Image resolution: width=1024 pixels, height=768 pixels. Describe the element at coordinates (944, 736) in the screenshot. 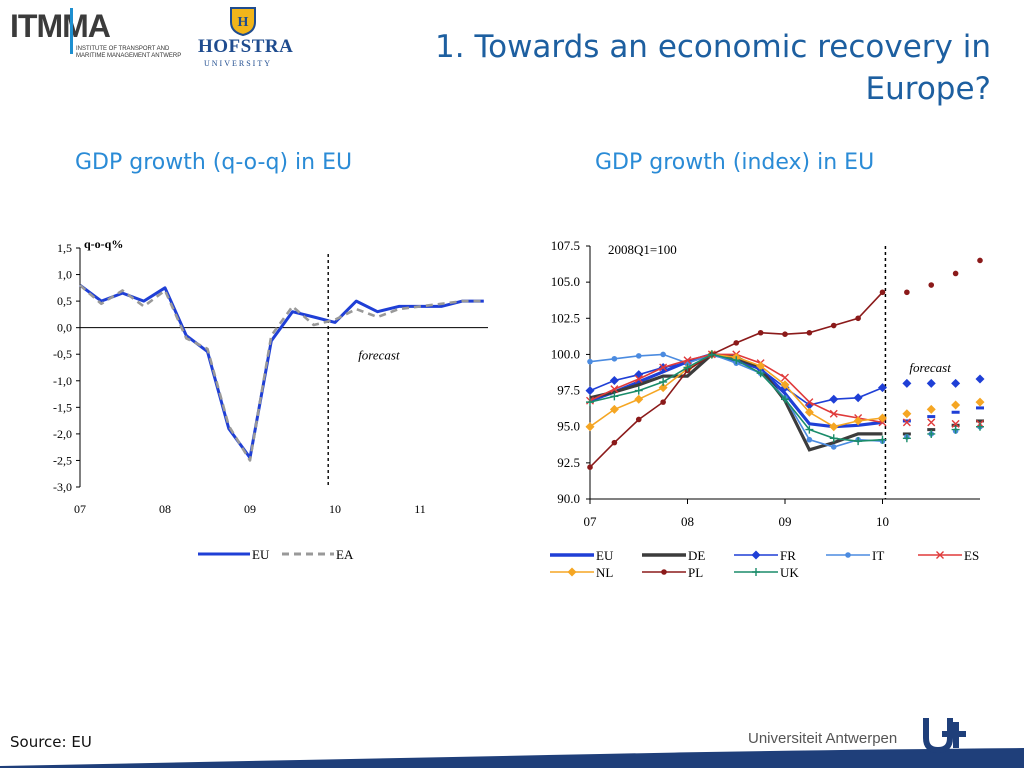

I see `university-logo-icon` at that location.